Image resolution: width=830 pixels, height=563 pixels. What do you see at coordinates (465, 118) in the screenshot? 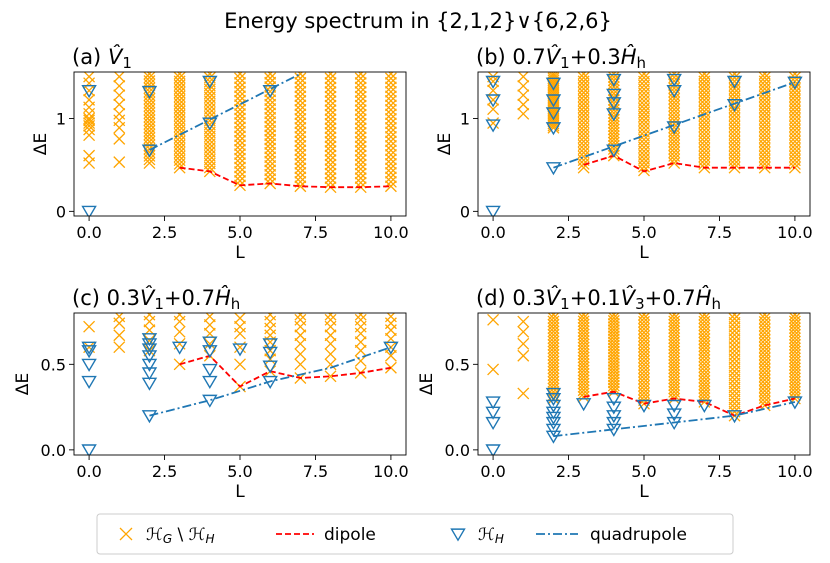
I see `y-tick-label: 1` at bounding box center [465, 118].